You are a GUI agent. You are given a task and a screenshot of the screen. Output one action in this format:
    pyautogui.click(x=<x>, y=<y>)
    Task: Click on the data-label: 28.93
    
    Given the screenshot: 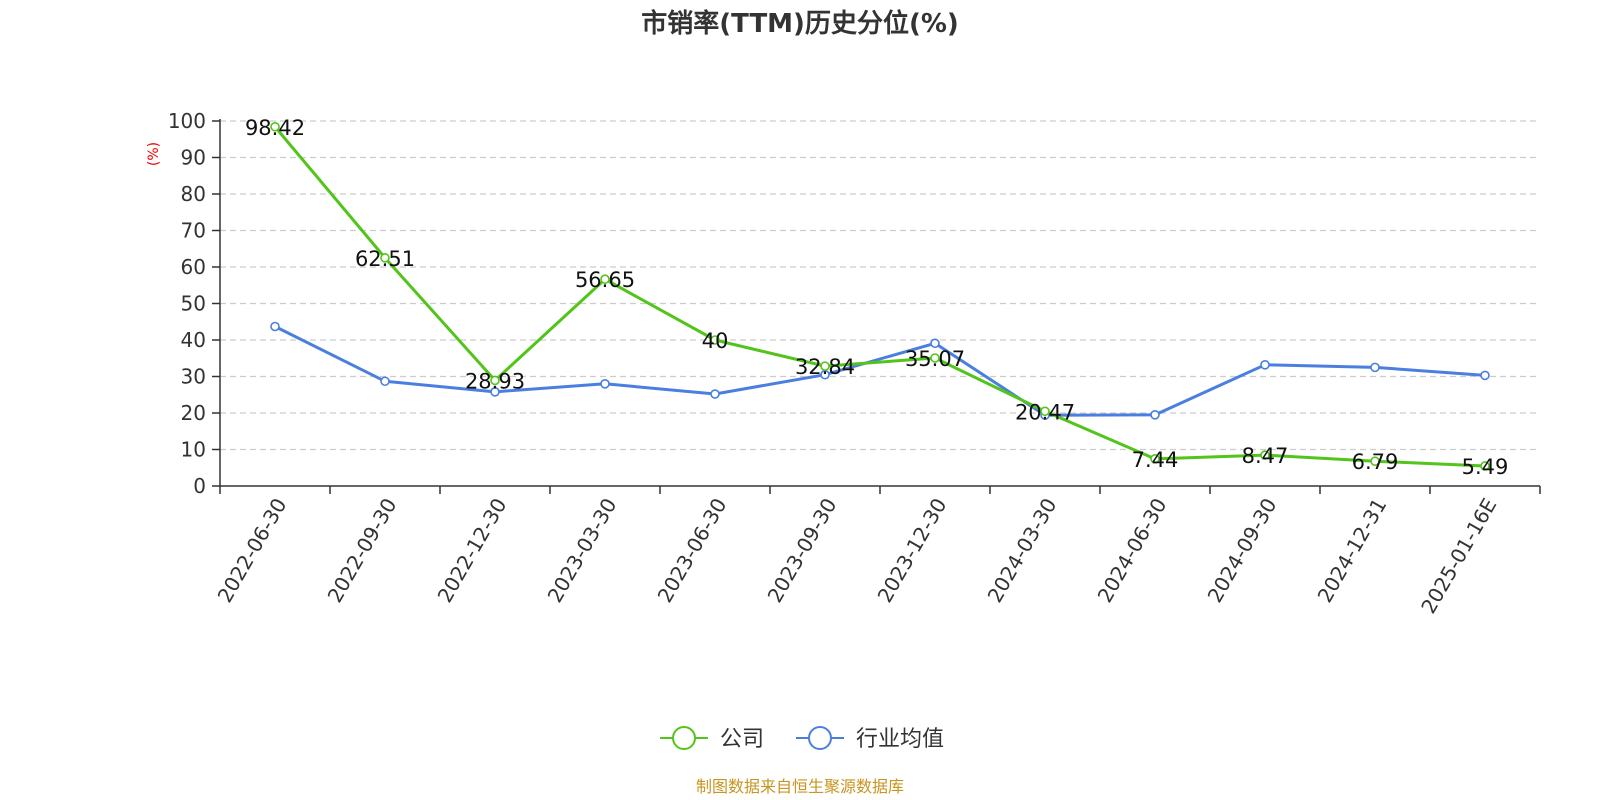 What is the action you would take?
    pyautogui.click(x=495, y=381)
    